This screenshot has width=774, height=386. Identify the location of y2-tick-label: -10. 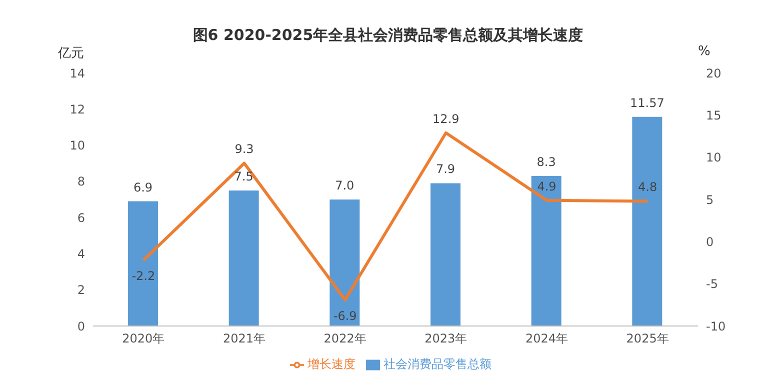
(716, 326).